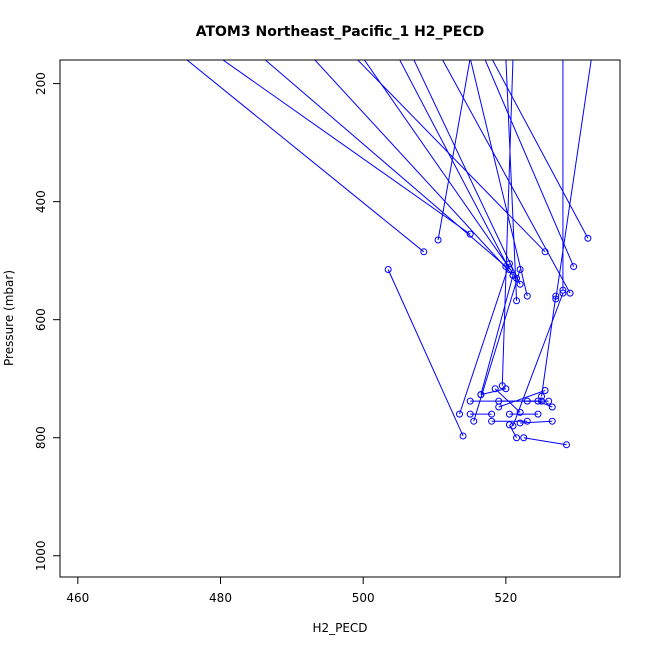 The width and height of the screenshot is (650, 650). Describe the element at coordinates (41, 201) in the screenshot. I see `y-tick-label: 400` at that location.